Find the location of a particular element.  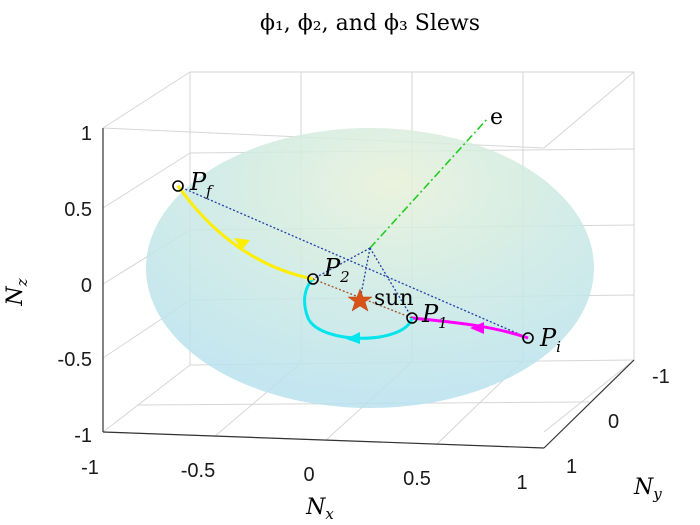

z-axis-label: Nz is located at coordinates (17, 292).